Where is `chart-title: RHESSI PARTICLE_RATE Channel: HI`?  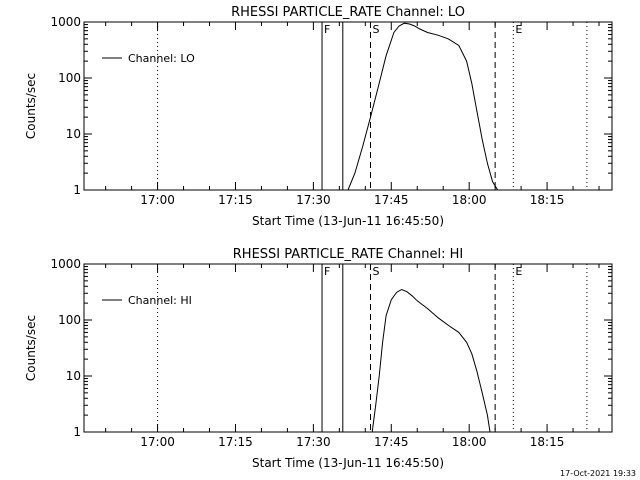
chart-title: RHESSI PARTICLE_RATE Channel: HI is located at coordinates (348, 254).